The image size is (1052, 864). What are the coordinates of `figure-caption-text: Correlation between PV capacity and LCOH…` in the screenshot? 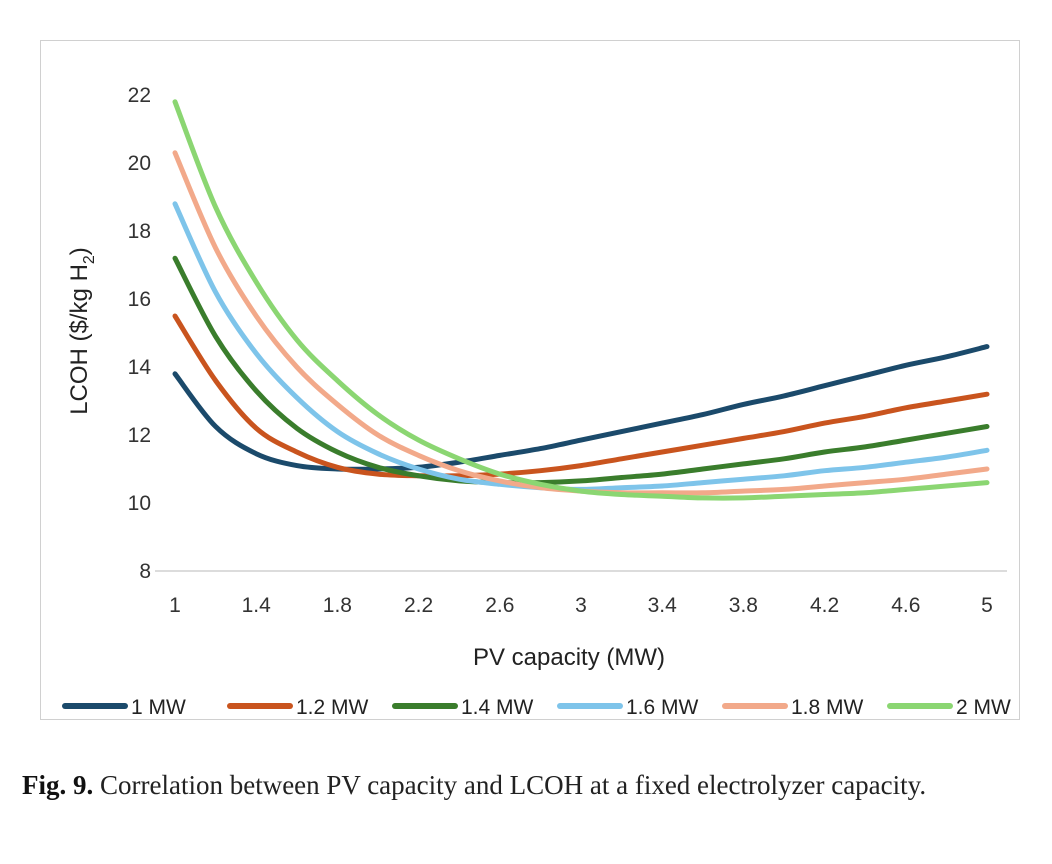 It's located at (513, 785).